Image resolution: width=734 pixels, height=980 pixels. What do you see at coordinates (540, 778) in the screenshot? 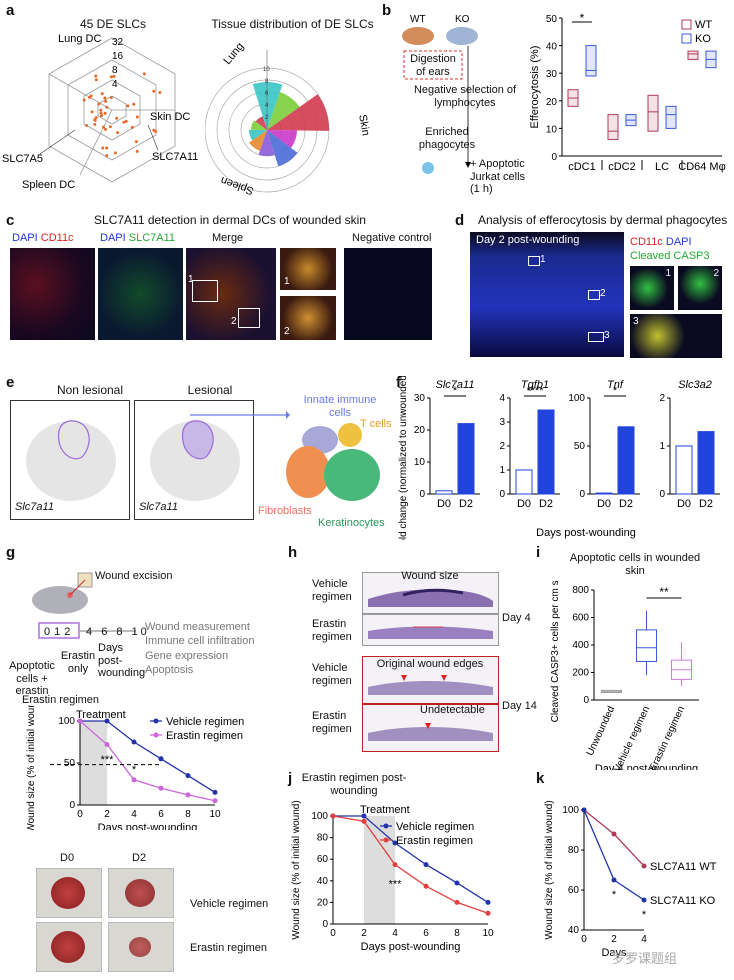
I see `panel-label-k: k` at bounding box center [540, 778].